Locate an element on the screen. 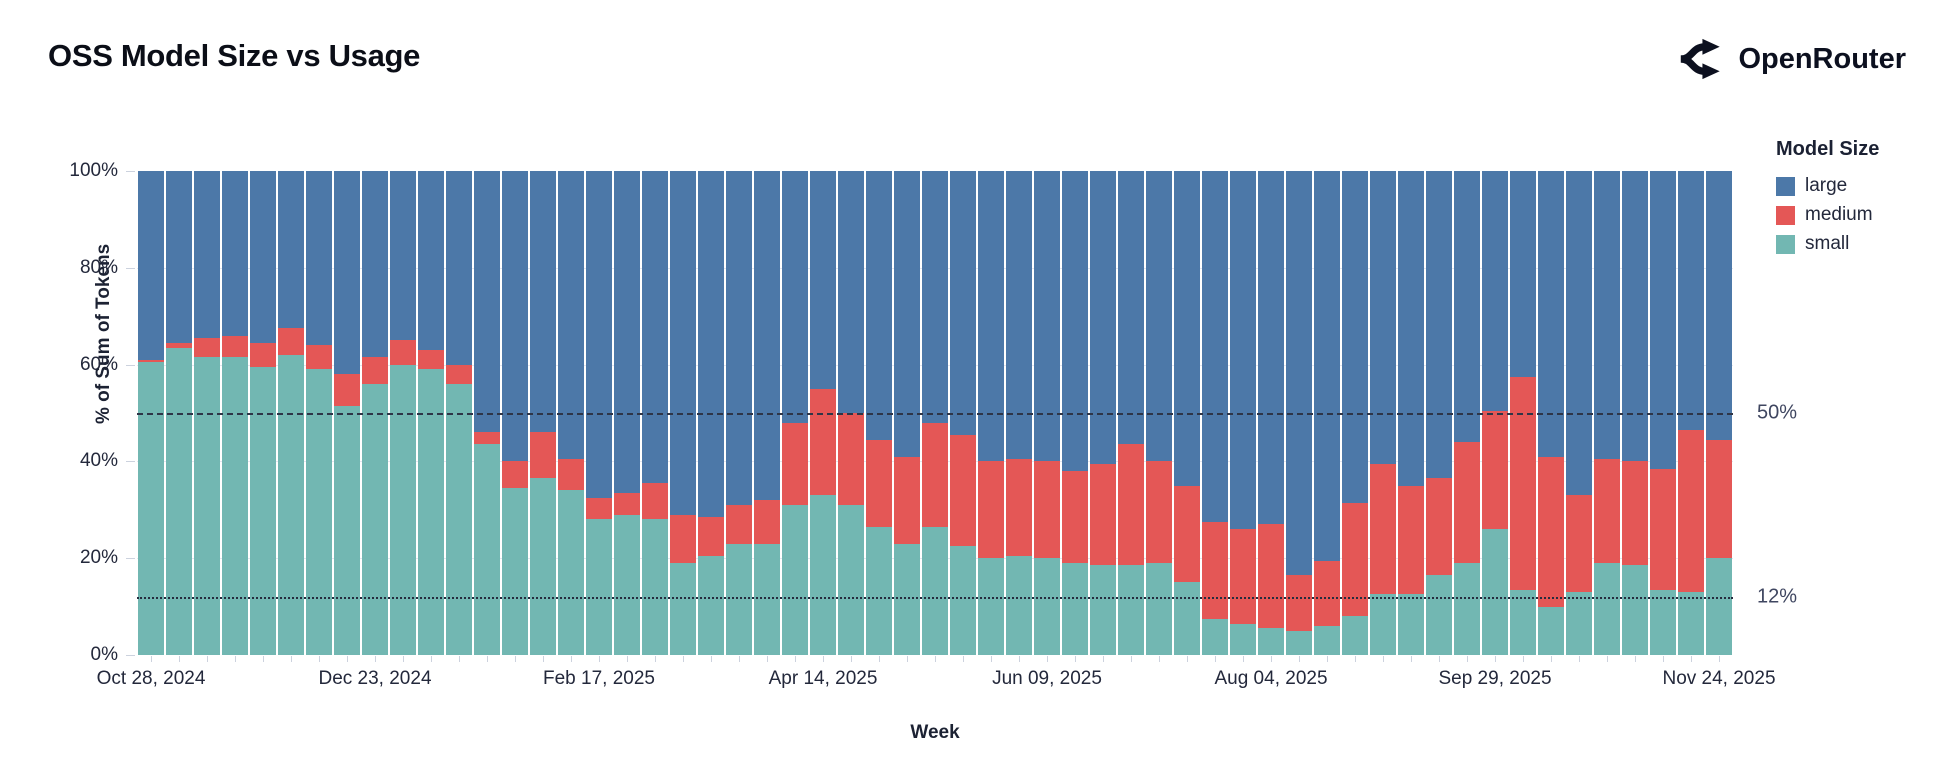  legend-item-large: large is located at coordinates (1827, 186).